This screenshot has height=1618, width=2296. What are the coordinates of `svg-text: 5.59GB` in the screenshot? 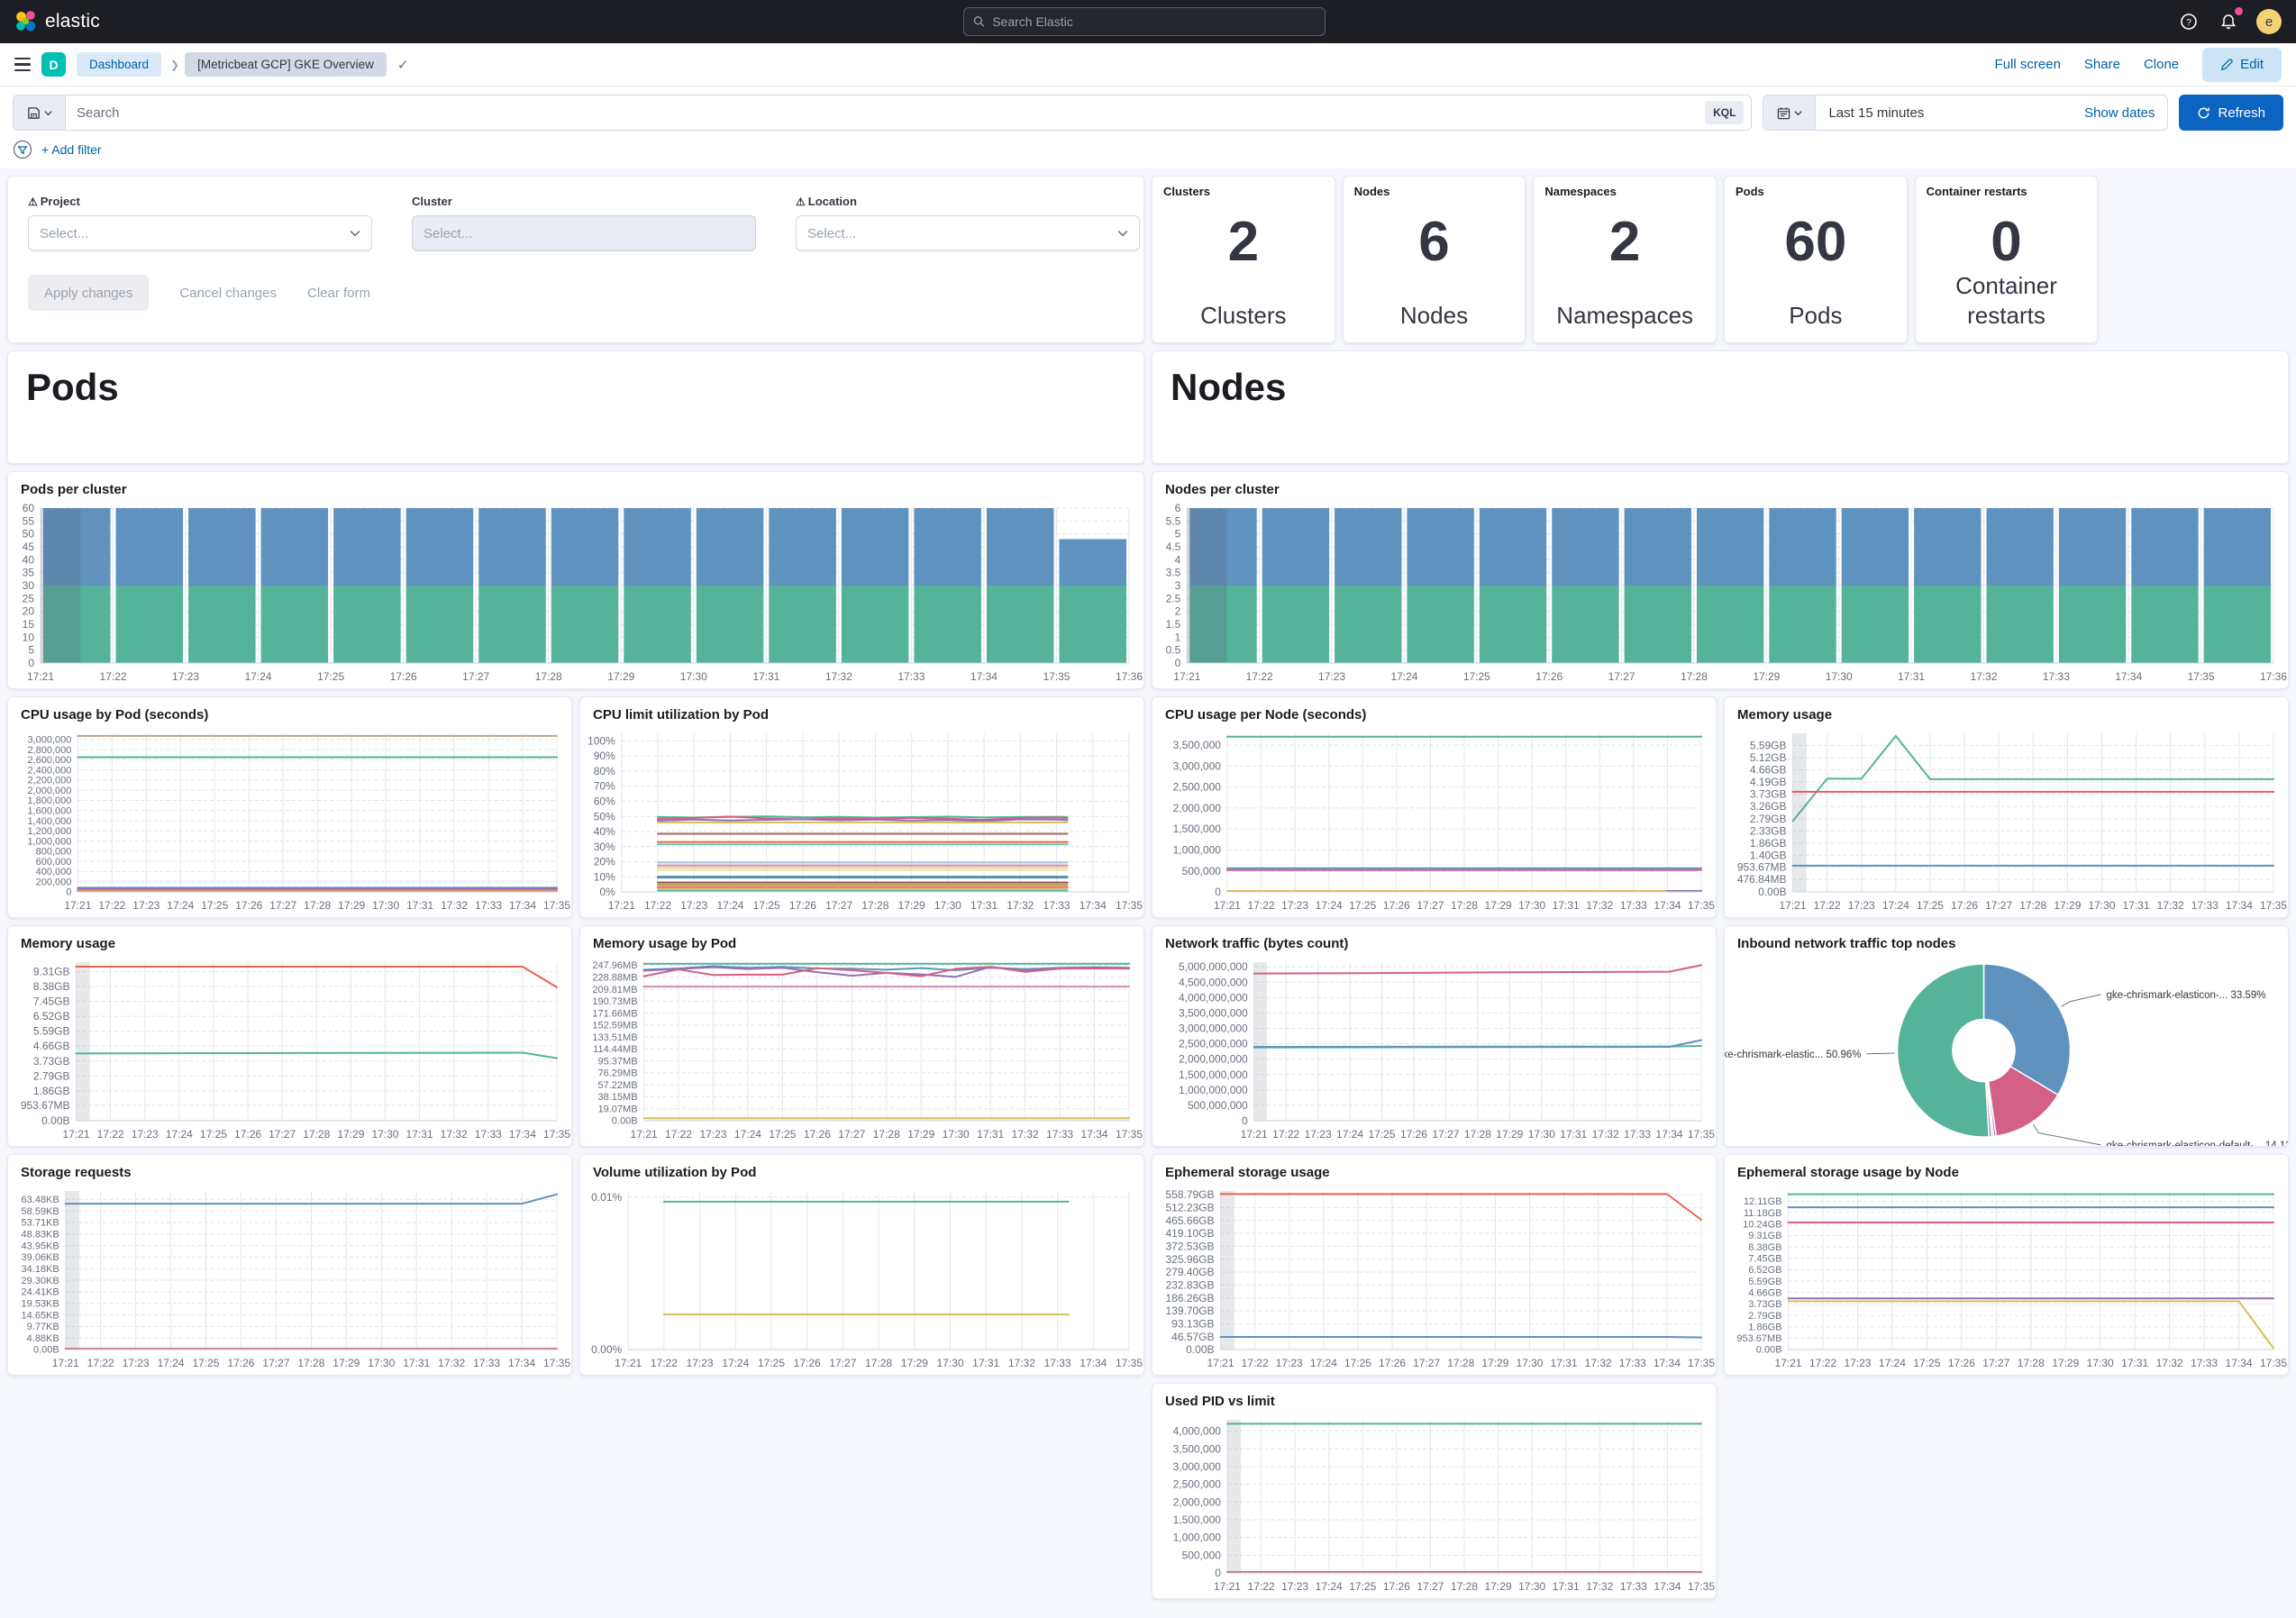 It's located at (1769, 745).